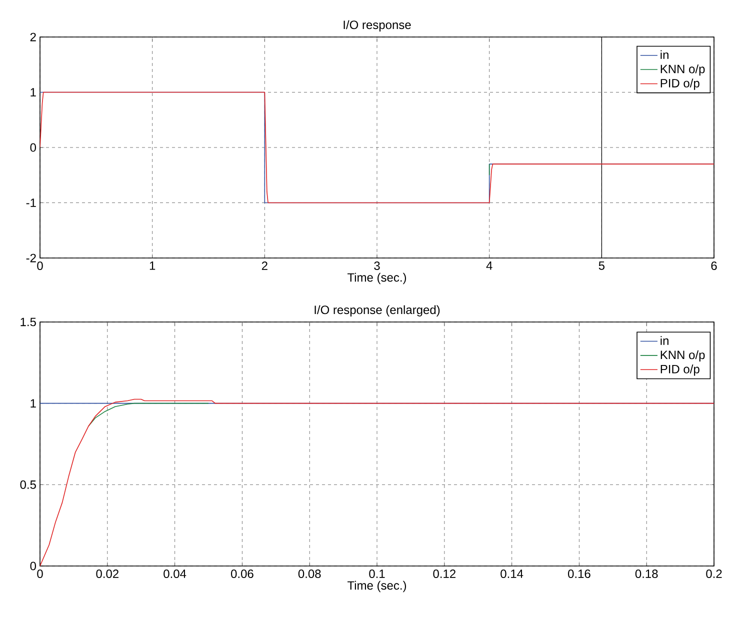 This screenshot has width=730, height=625. Describe the element at coordinates (444, 574) in the screenshot. I see `x-tick-label: 0.12` at that location.